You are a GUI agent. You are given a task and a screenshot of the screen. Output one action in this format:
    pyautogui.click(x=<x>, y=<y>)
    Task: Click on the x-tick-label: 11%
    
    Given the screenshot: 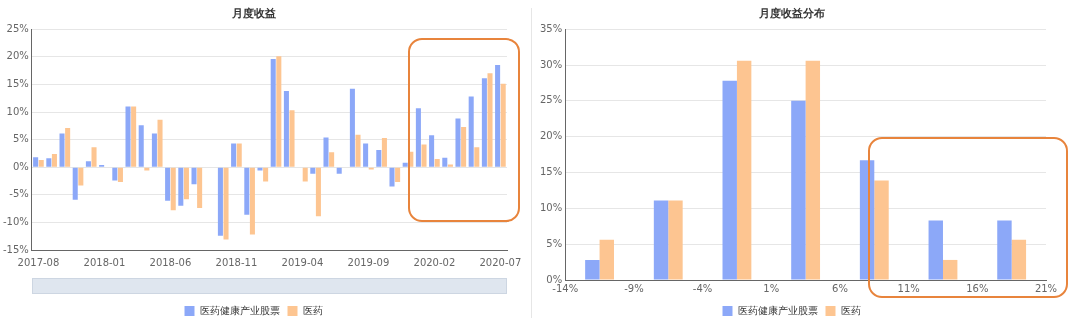 What is the action you would take?
    pyautogui.click(x=908, y=288)
    